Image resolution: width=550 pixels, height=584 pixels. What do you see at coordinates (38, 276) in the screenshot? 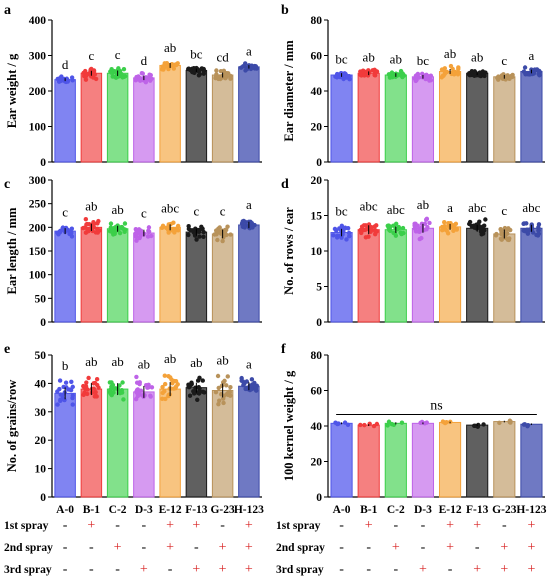
I see `y-tick-label: 100` at bounding box center [38, 276].